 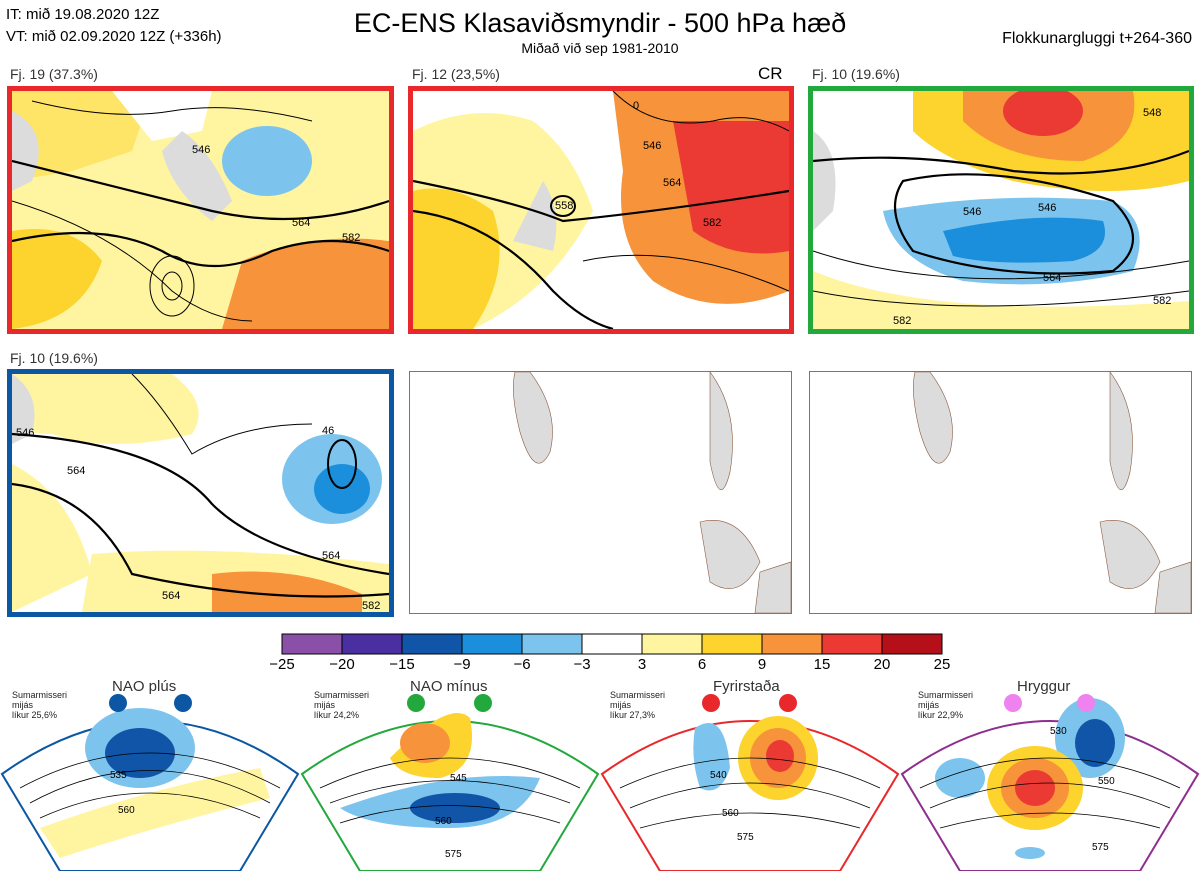 What do you see at coordinates (762, 664) in the screenshot?
I see `colorbar-tick-label: 9` at bounding box center [762, 664].